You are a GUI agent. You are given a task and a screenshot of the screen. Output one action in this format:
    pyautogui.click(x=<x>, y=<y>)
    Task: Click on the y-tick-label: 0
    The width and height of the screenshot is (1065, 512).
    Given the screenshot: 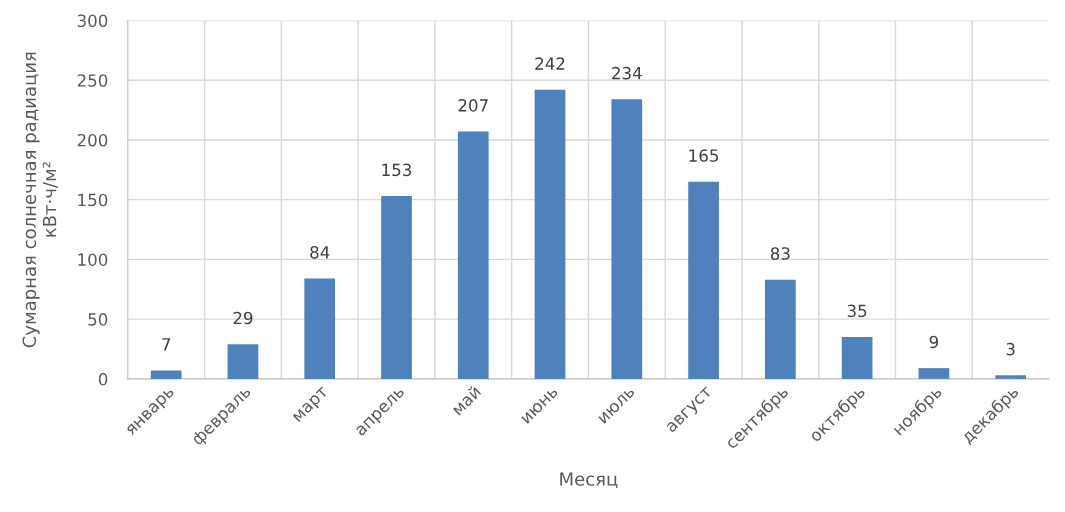 What is the action you would take?
    pyautogui.click(x=103, y=379)
    